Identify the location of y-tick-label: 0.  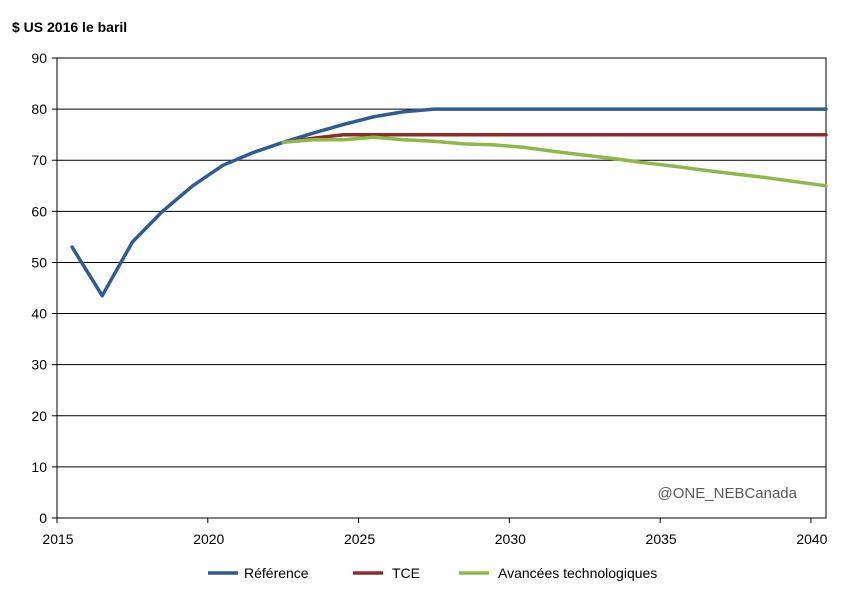
(43, 518).